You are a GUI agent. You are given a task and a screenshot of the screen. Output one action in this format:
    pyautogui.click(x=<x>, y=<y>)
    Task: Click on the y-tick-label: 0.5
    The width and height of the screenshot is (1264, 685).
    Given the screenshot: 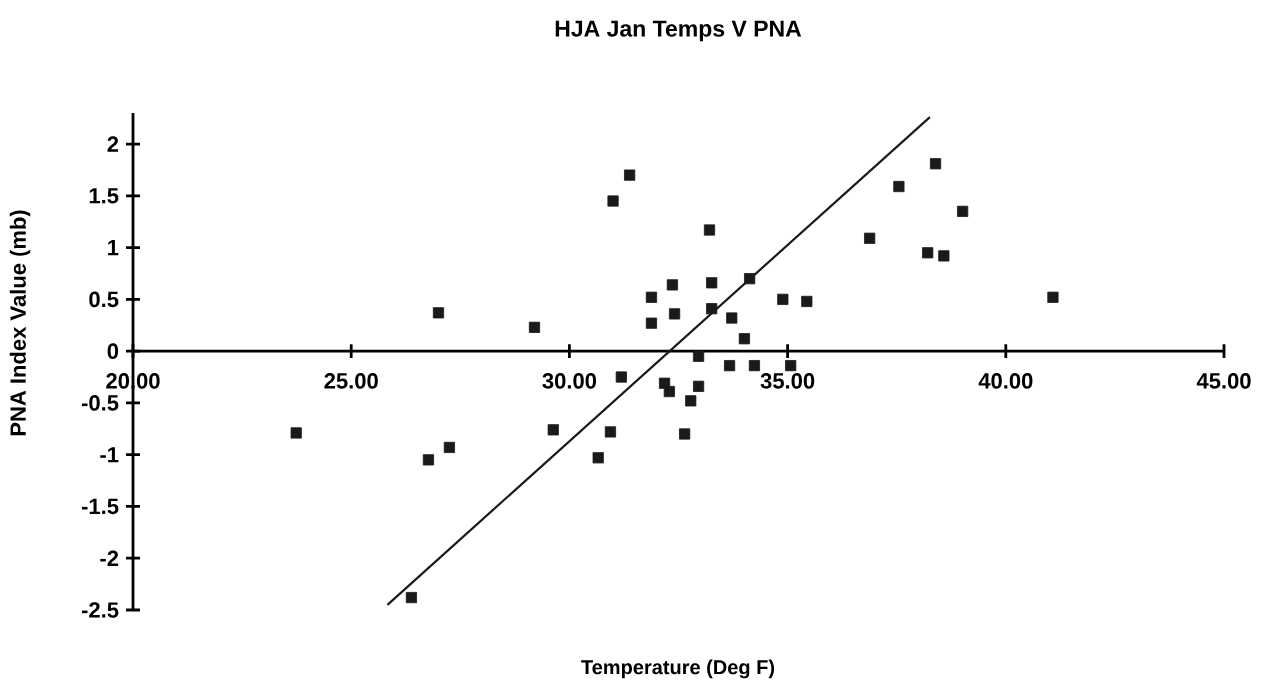 What is the action you would take?
    pyautogui.click(x=104, y=299)
    